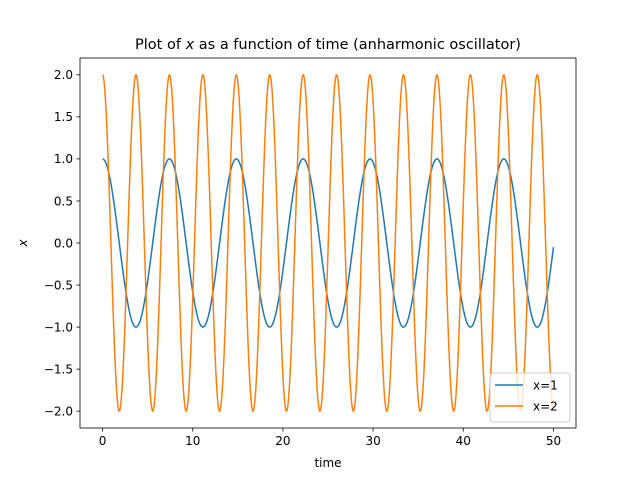  Describe the element at coordinates (545, 407) in the screenshot. I see `legend-label-x2: x=2` at that location.